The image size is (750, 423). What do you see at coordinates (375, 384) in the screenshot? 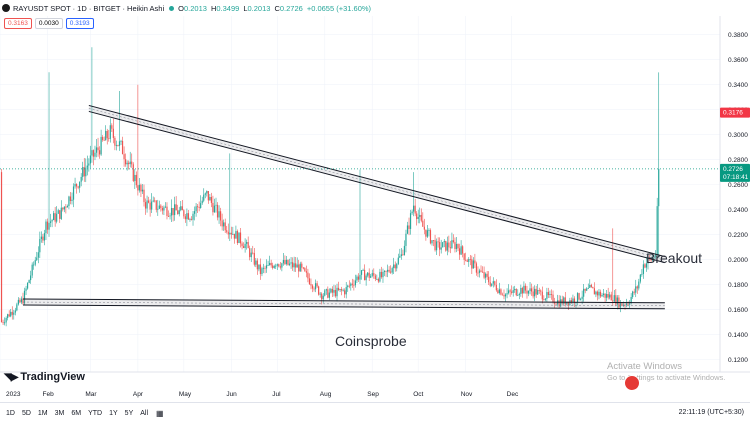
I see `time-axis: 2023 Feb Mar Apr May Jun Jul Aug Sep Oct Nov Dec` at bounding box center [375, 384].